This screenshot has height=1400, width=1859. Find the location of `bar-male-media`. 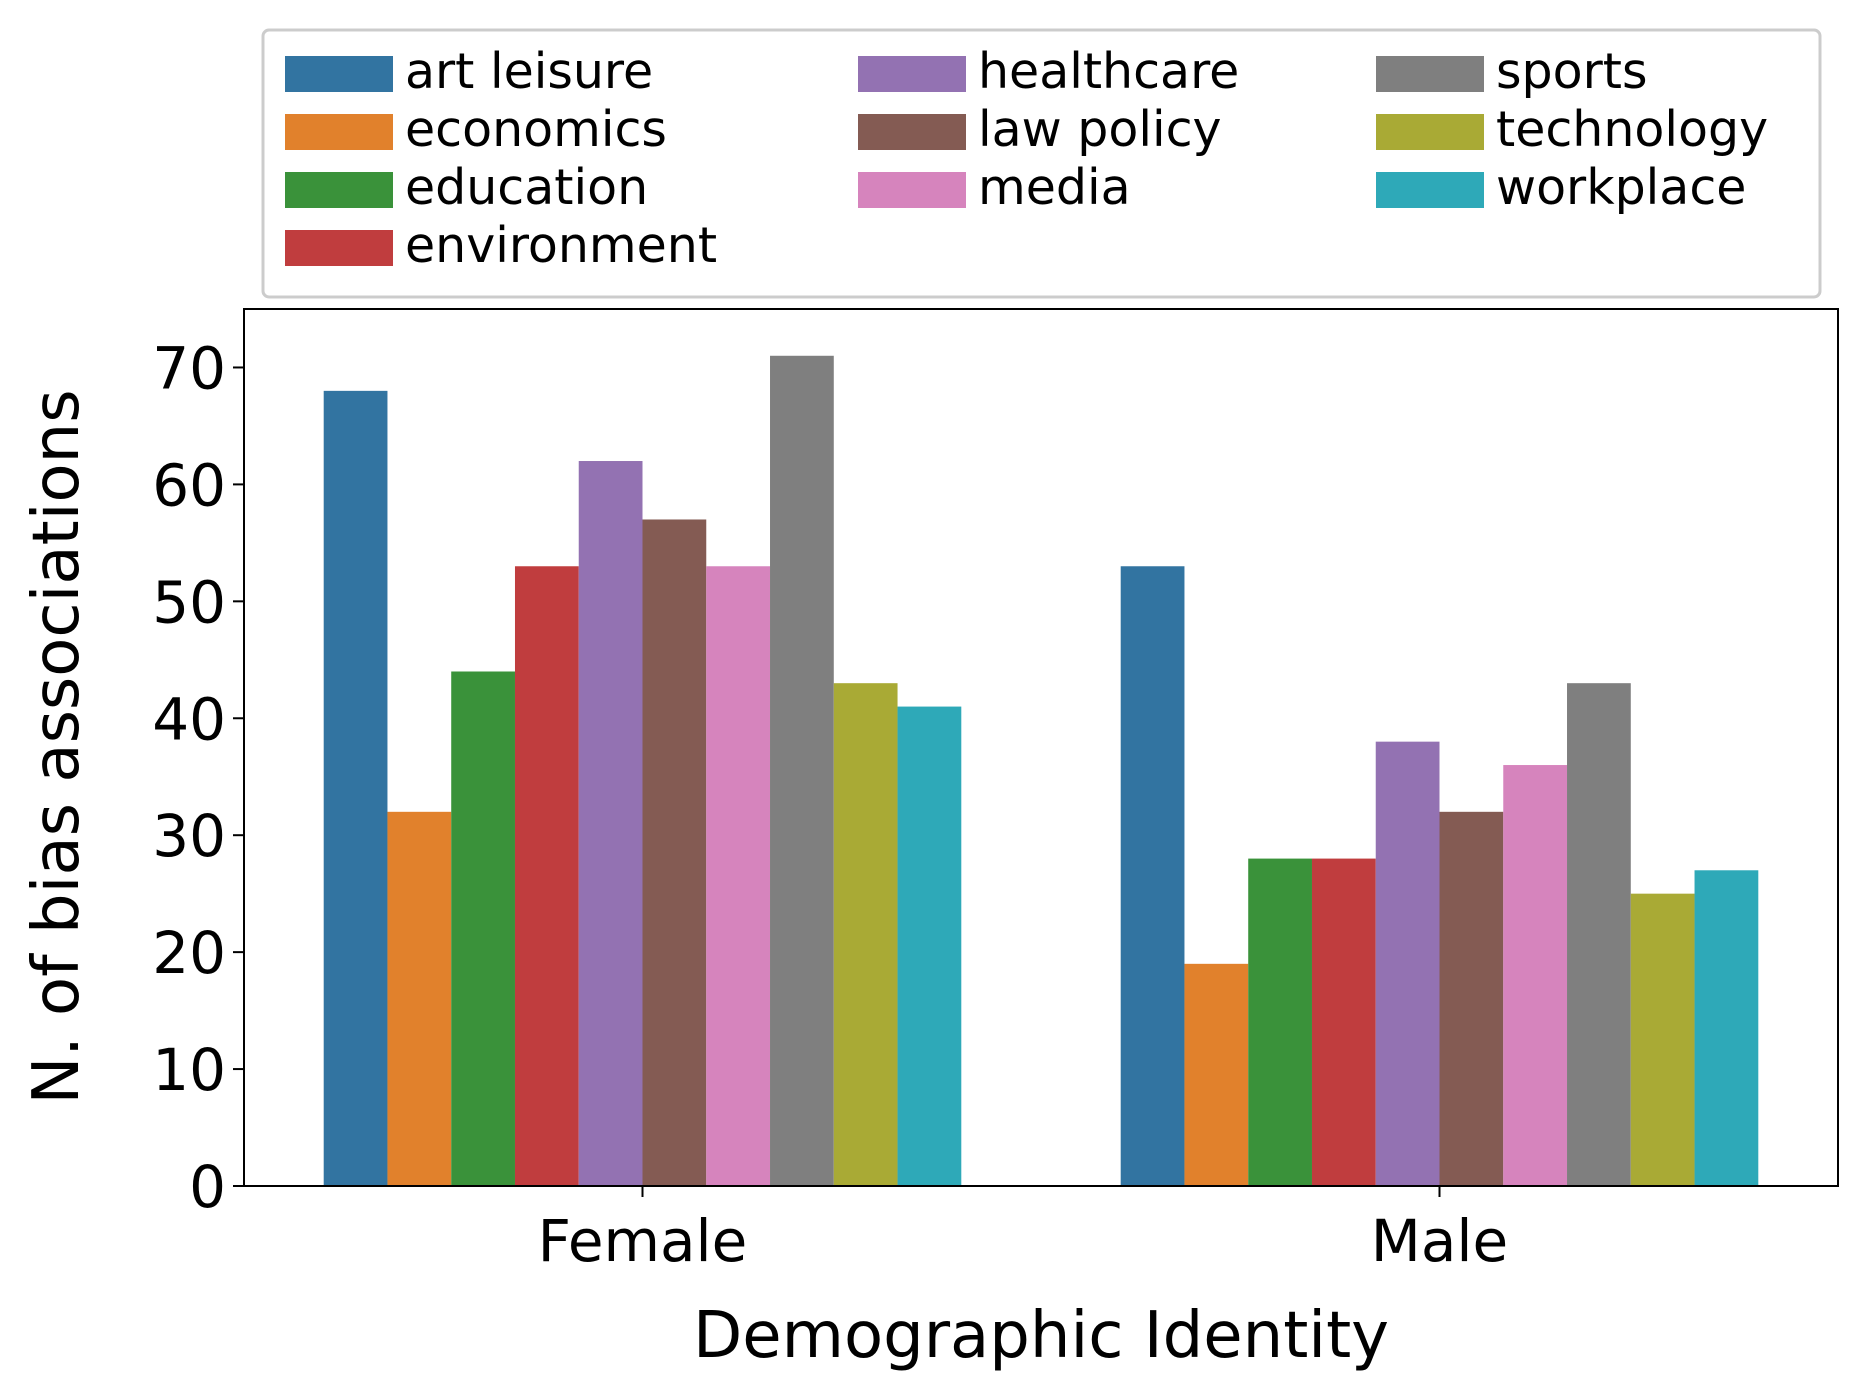

bar-male-media is located at coordinates (1535, 975).